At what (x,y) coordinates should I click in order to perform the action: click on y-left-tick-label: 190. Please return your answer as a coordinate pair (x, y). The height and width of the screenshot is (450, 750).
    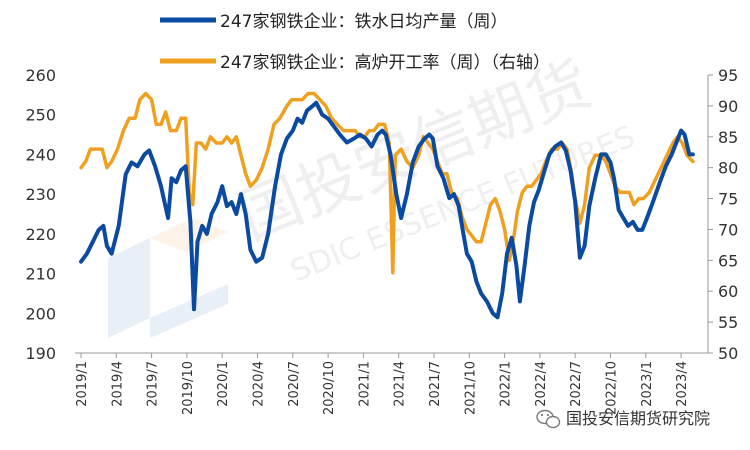
    Looking at the image, I should click on (40, 353).